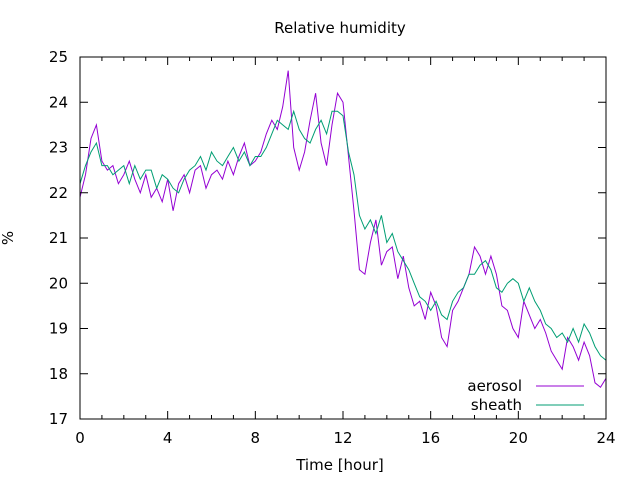  I want to click on y-tick-label: 23, so click(58, 148).